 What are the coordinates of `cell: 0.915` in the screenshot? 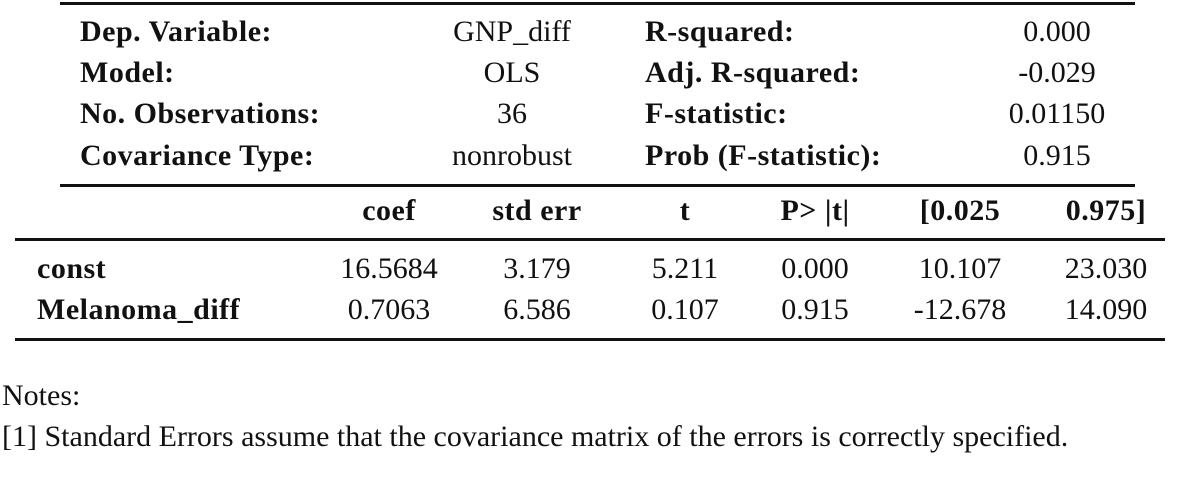 It's located at (815, 309).